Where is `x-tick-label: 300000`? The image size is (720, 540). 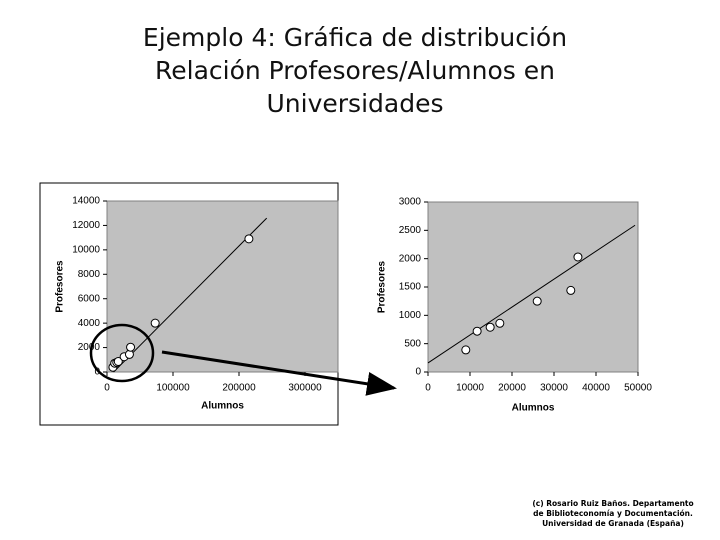 x-tick-label: 300000 is located at coordinates (305, 388).